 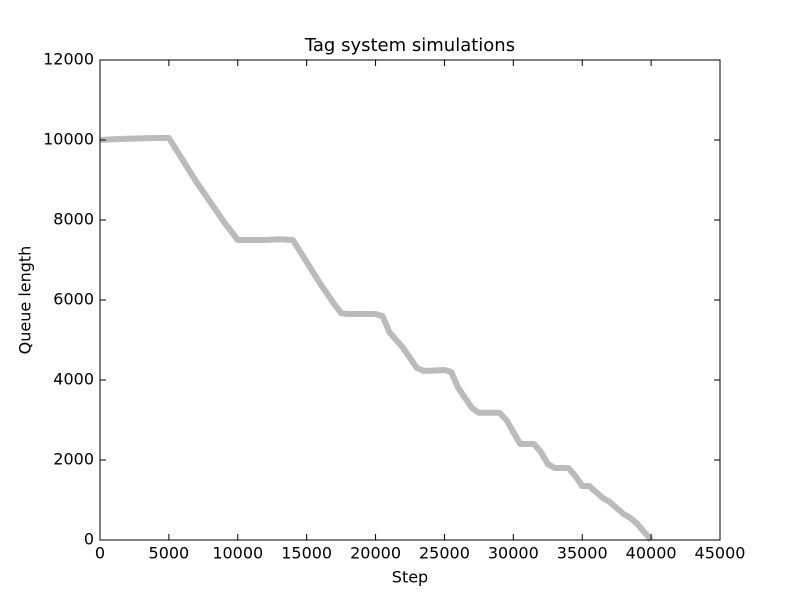 I want to click on x-tick-label: 5000, so click(x=169, y=553).